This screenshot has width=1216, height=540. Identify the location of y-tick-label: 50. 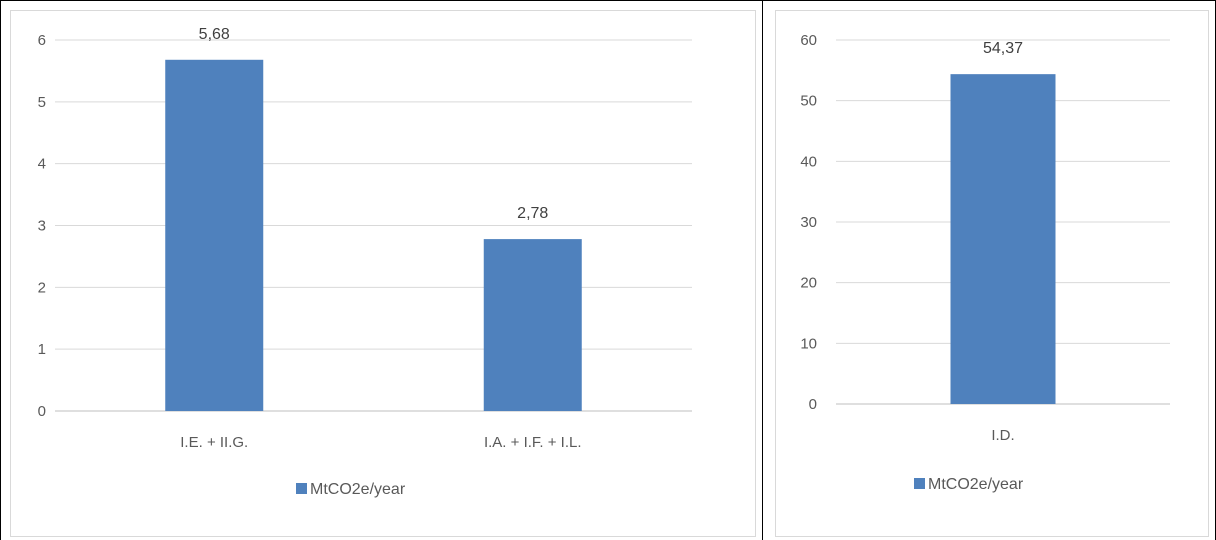
(808, 101).